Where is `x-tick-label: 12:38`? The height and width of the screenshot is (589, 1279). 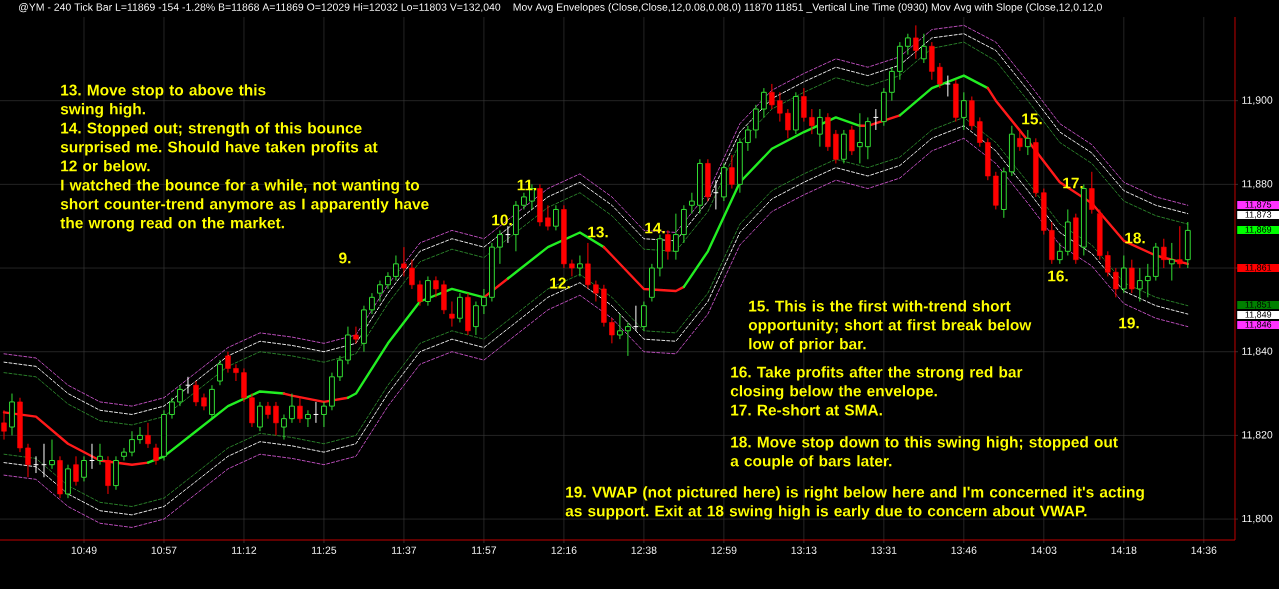 x-tick-label: 12:38 is located at coordinates (644, 550).